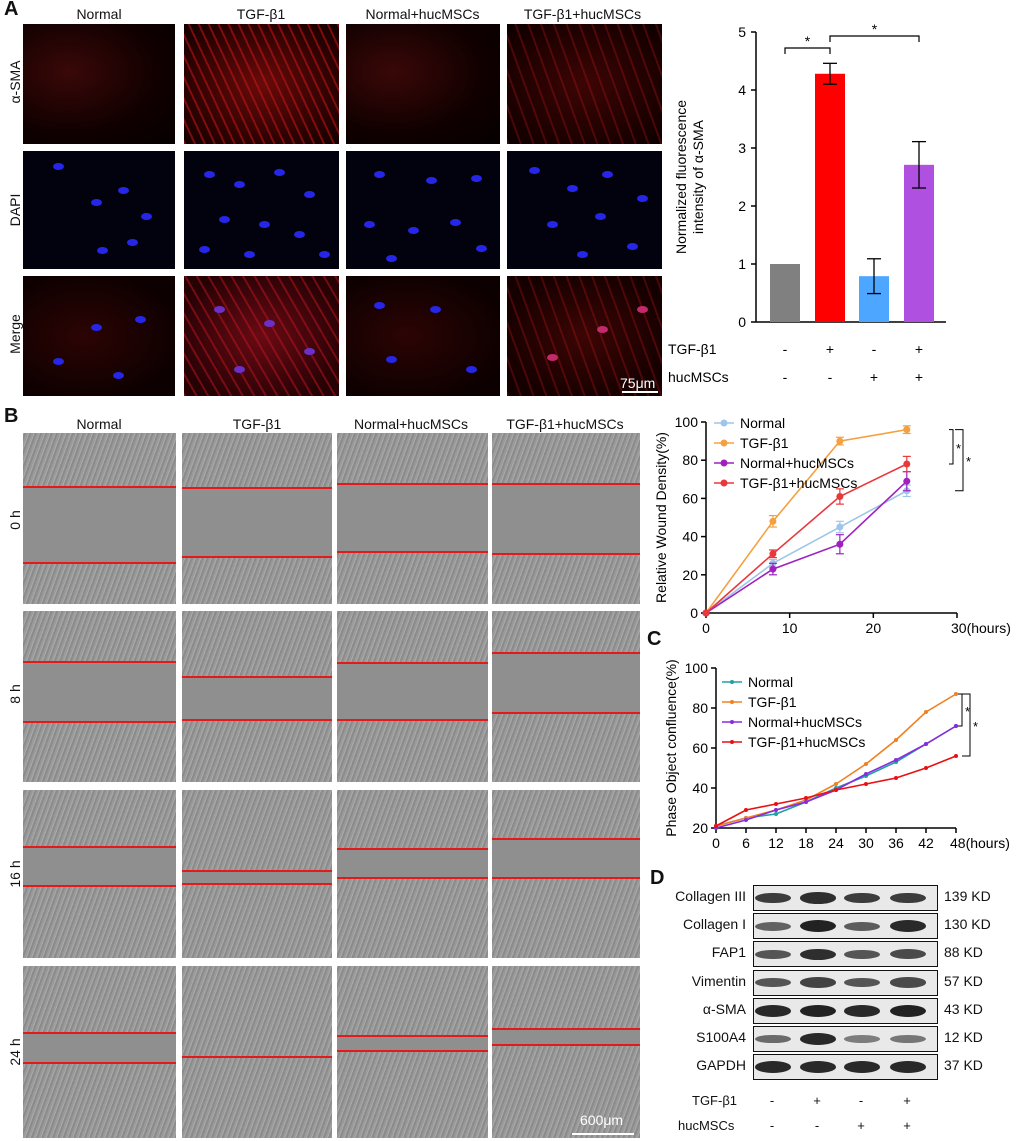 This screenshot has width=1020, height=1141. Describe the element at coordinates (836, 843) in the screenshot. I see `x-tick-label: 24` at that location.